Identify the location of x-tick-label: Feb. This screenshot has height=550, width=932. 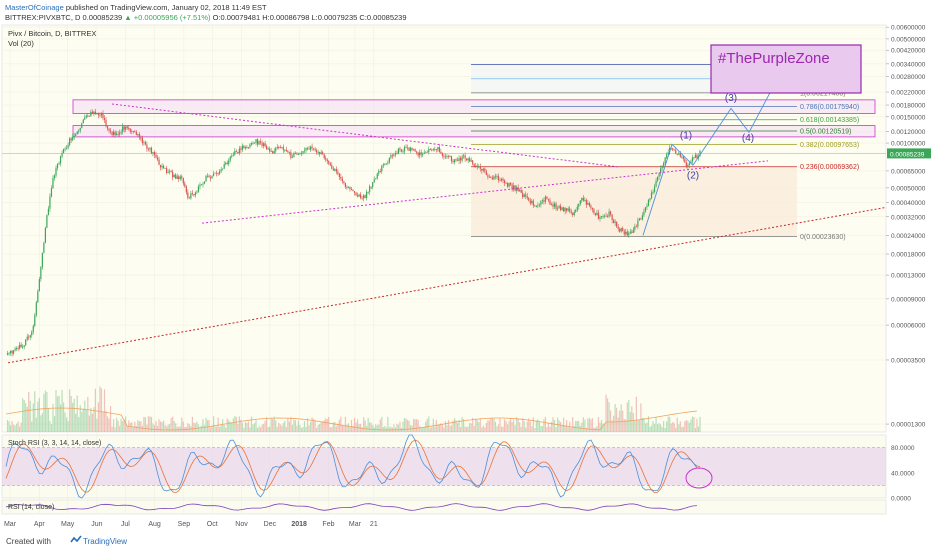
(328, 524).